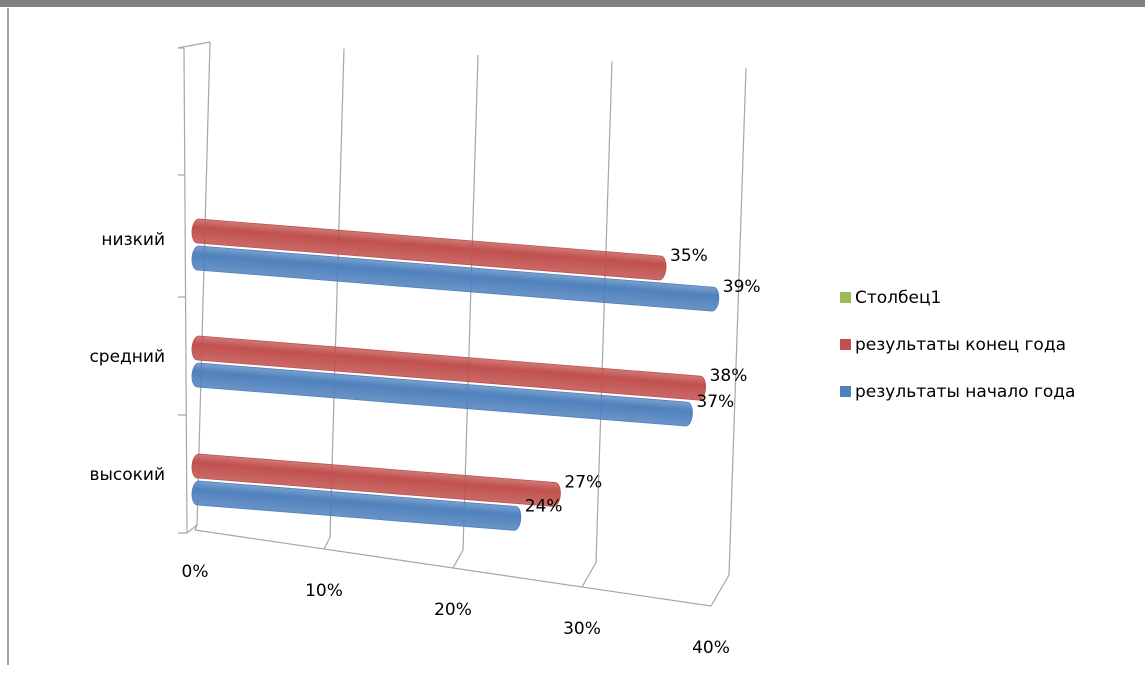 The width and height of the screenshot is (1145, 677). I want to click on x-tick-label: 40%, so click(711, 648).